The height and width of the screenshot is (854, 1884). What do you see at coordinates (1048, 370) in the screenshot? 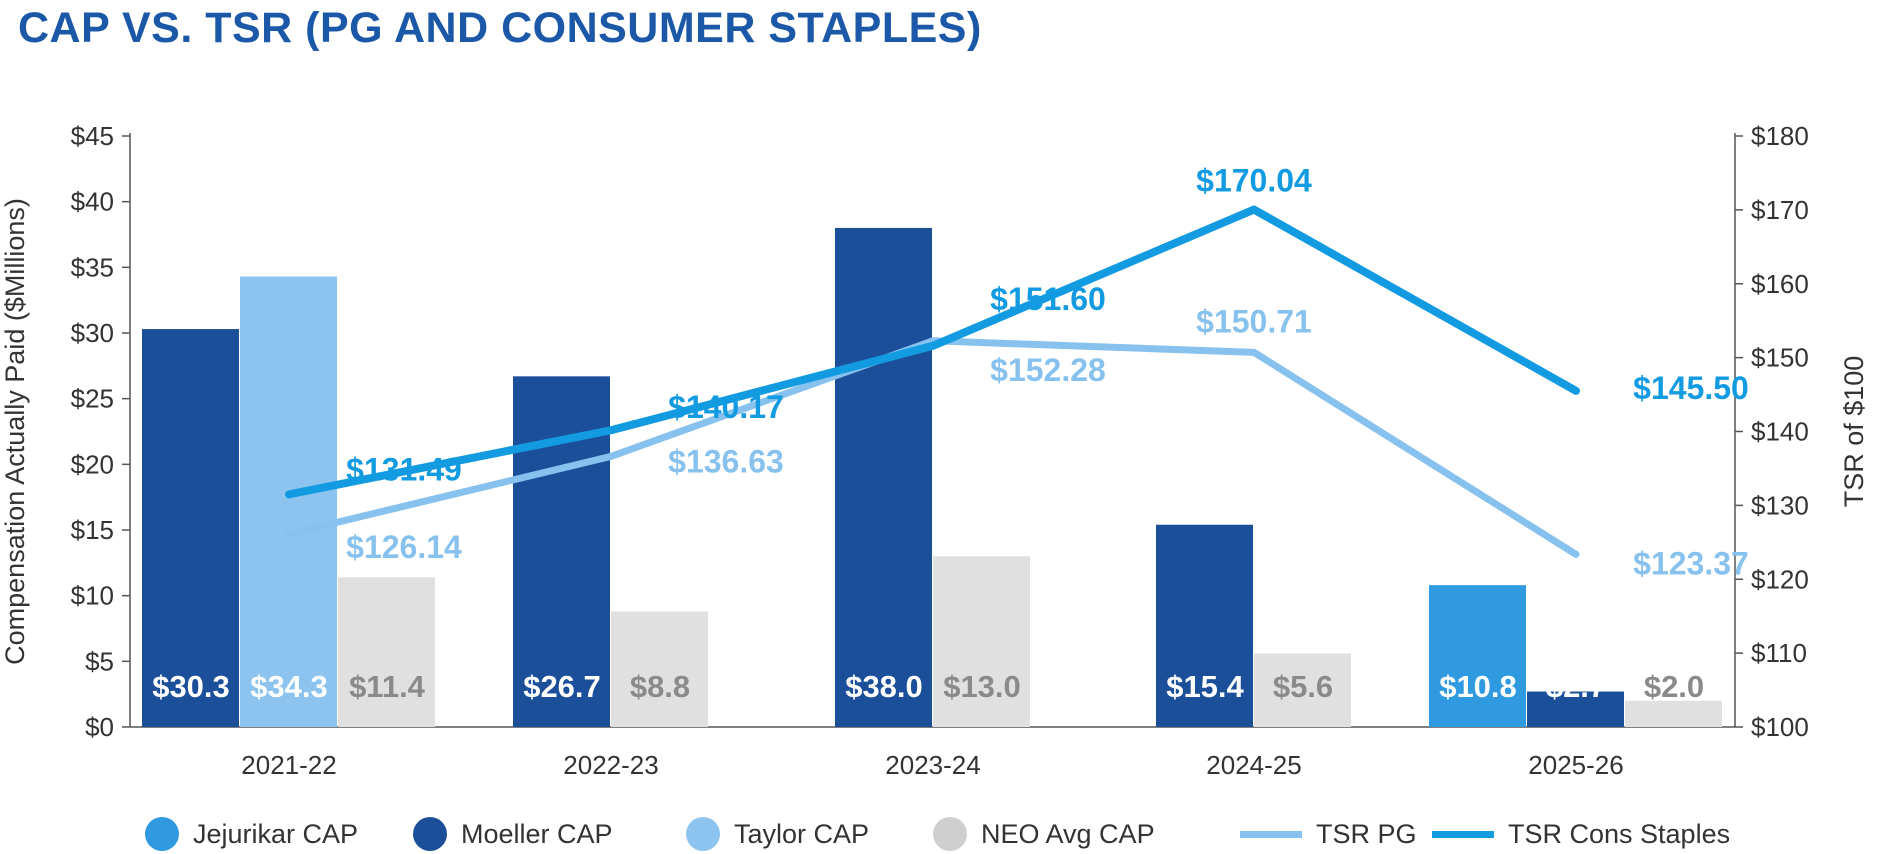
I see `line-data-label-tsr-pg: $152.28` at bounding box center [1048, 370].